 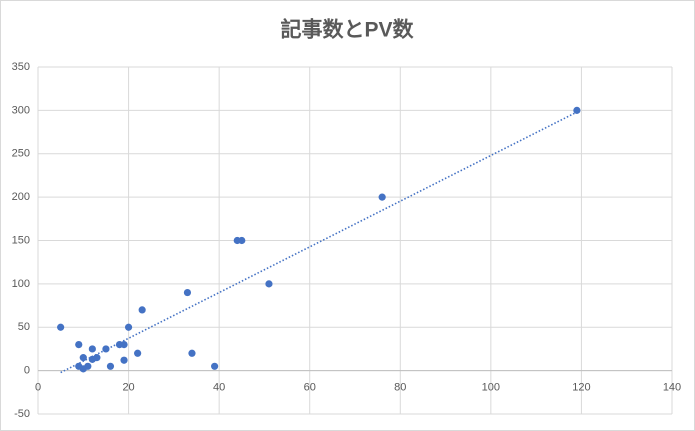 What do you see at coordinates (21, 67) in the screenshot?
I see `y-tick-label: 350` at bounding box center [21, 67].